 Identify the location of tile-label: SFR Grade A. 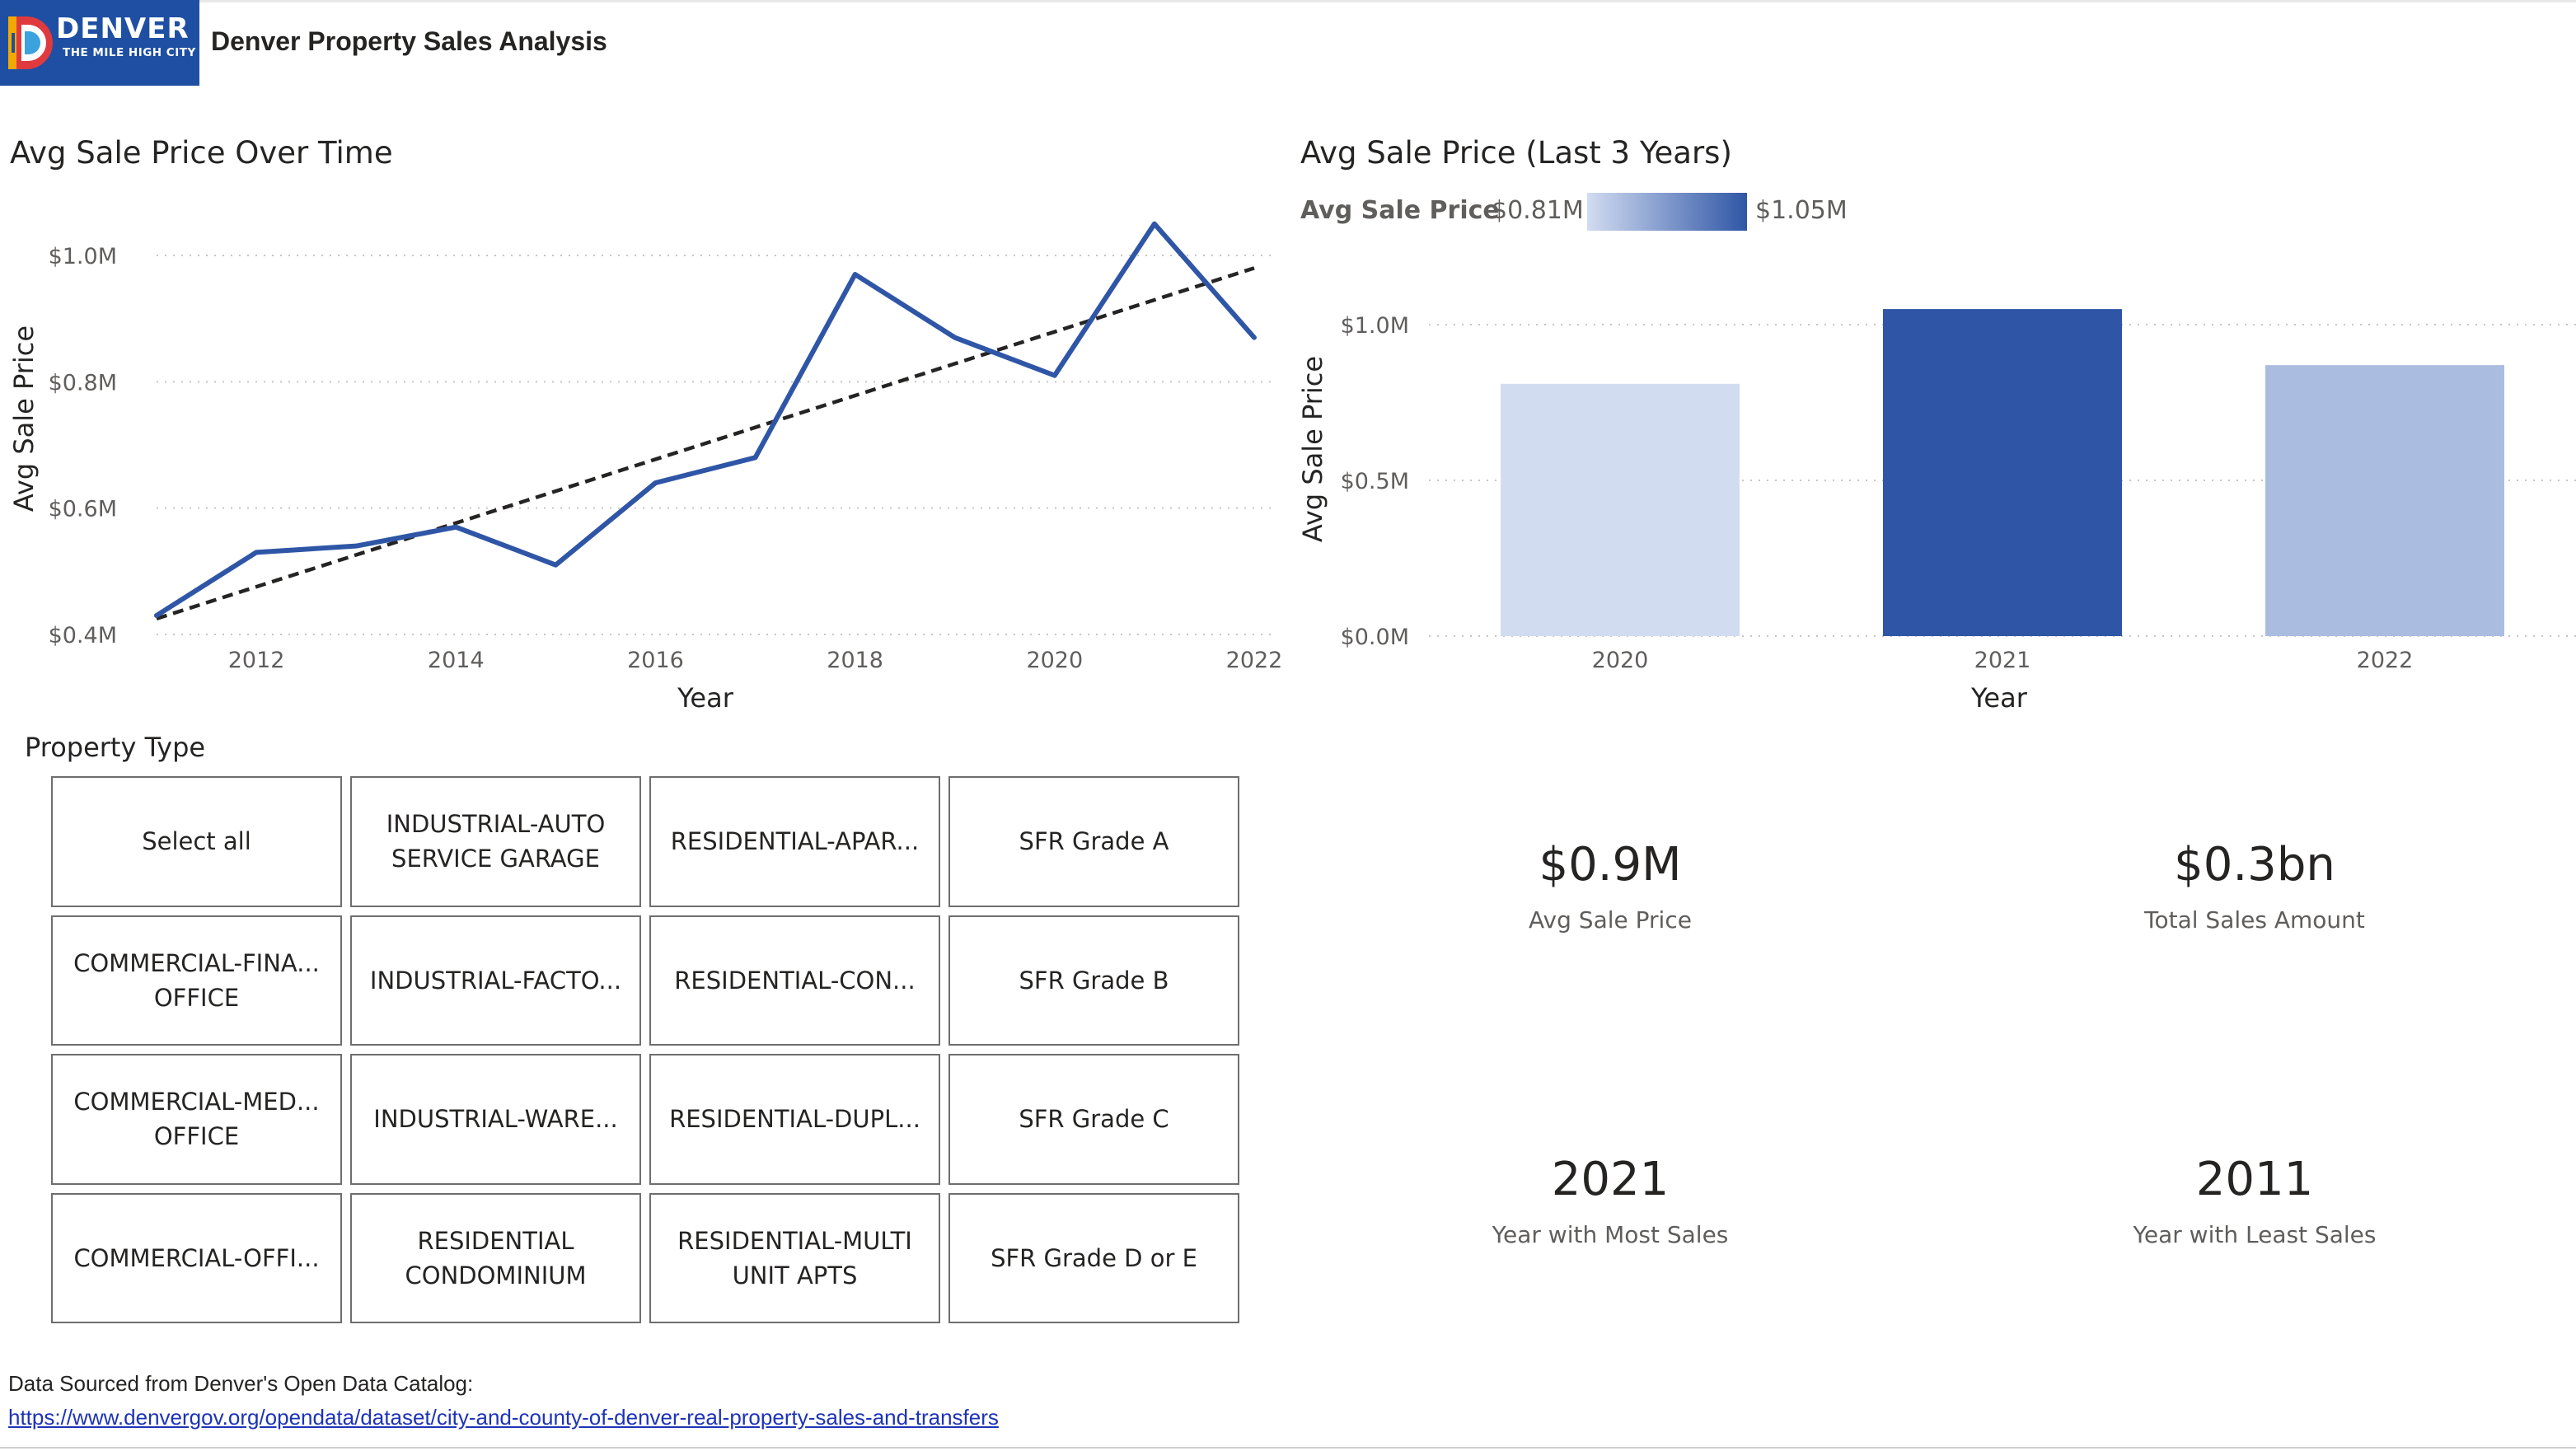
(1094, 841).